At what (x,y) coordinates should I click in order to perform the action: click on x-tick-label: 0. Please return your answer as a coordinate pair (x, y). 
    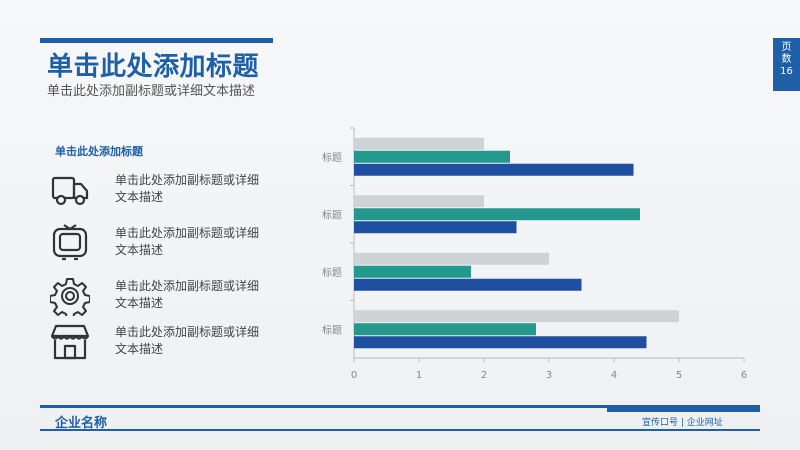
    Looking at the image, I should click on (354, 375).